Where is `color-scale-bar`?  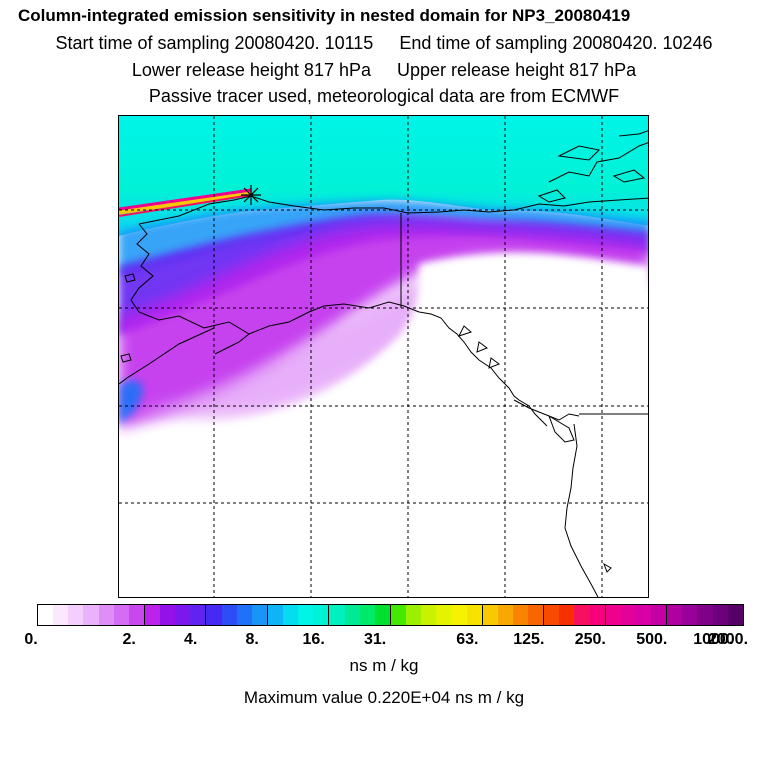
color-scale-bar is located at coordinates (390, 615).